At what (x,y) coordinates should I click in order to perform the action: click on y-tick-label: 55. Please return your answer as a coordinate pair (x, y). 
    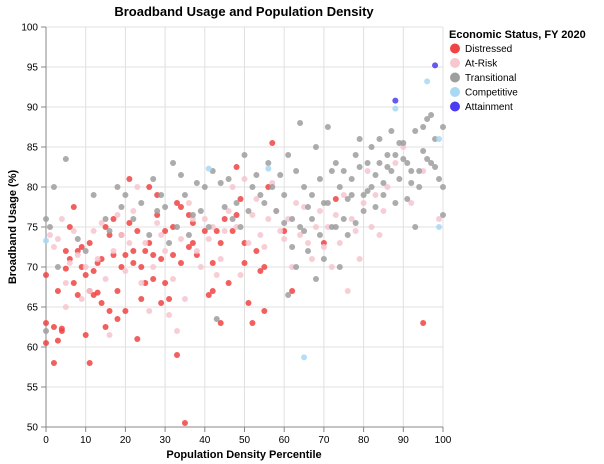
    Looking at the image, I should click on (33, 388).